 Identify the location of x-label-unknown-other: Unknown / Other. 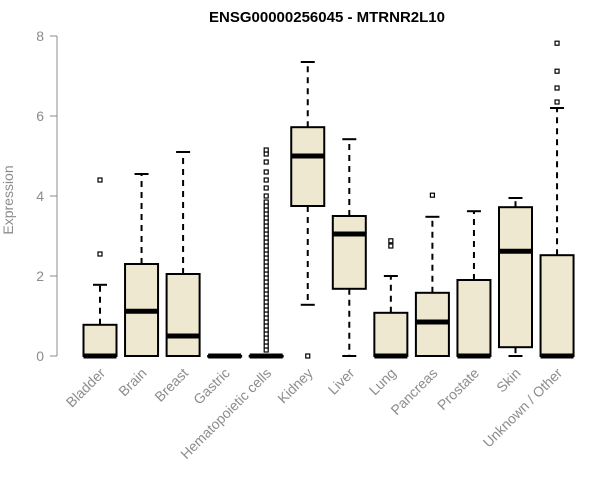
(523, 408).